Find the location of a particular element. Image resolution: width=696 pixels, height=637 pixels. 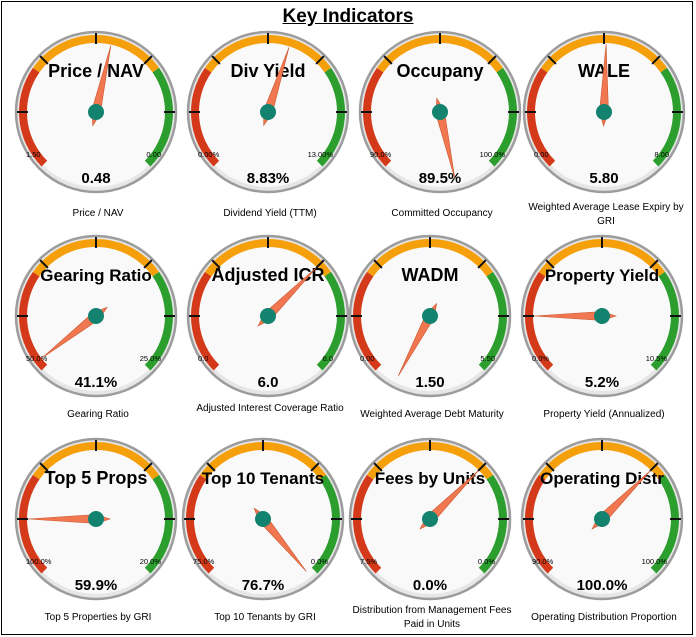

gauge-min-label: 0.00 is located at coordinates (367, 358).